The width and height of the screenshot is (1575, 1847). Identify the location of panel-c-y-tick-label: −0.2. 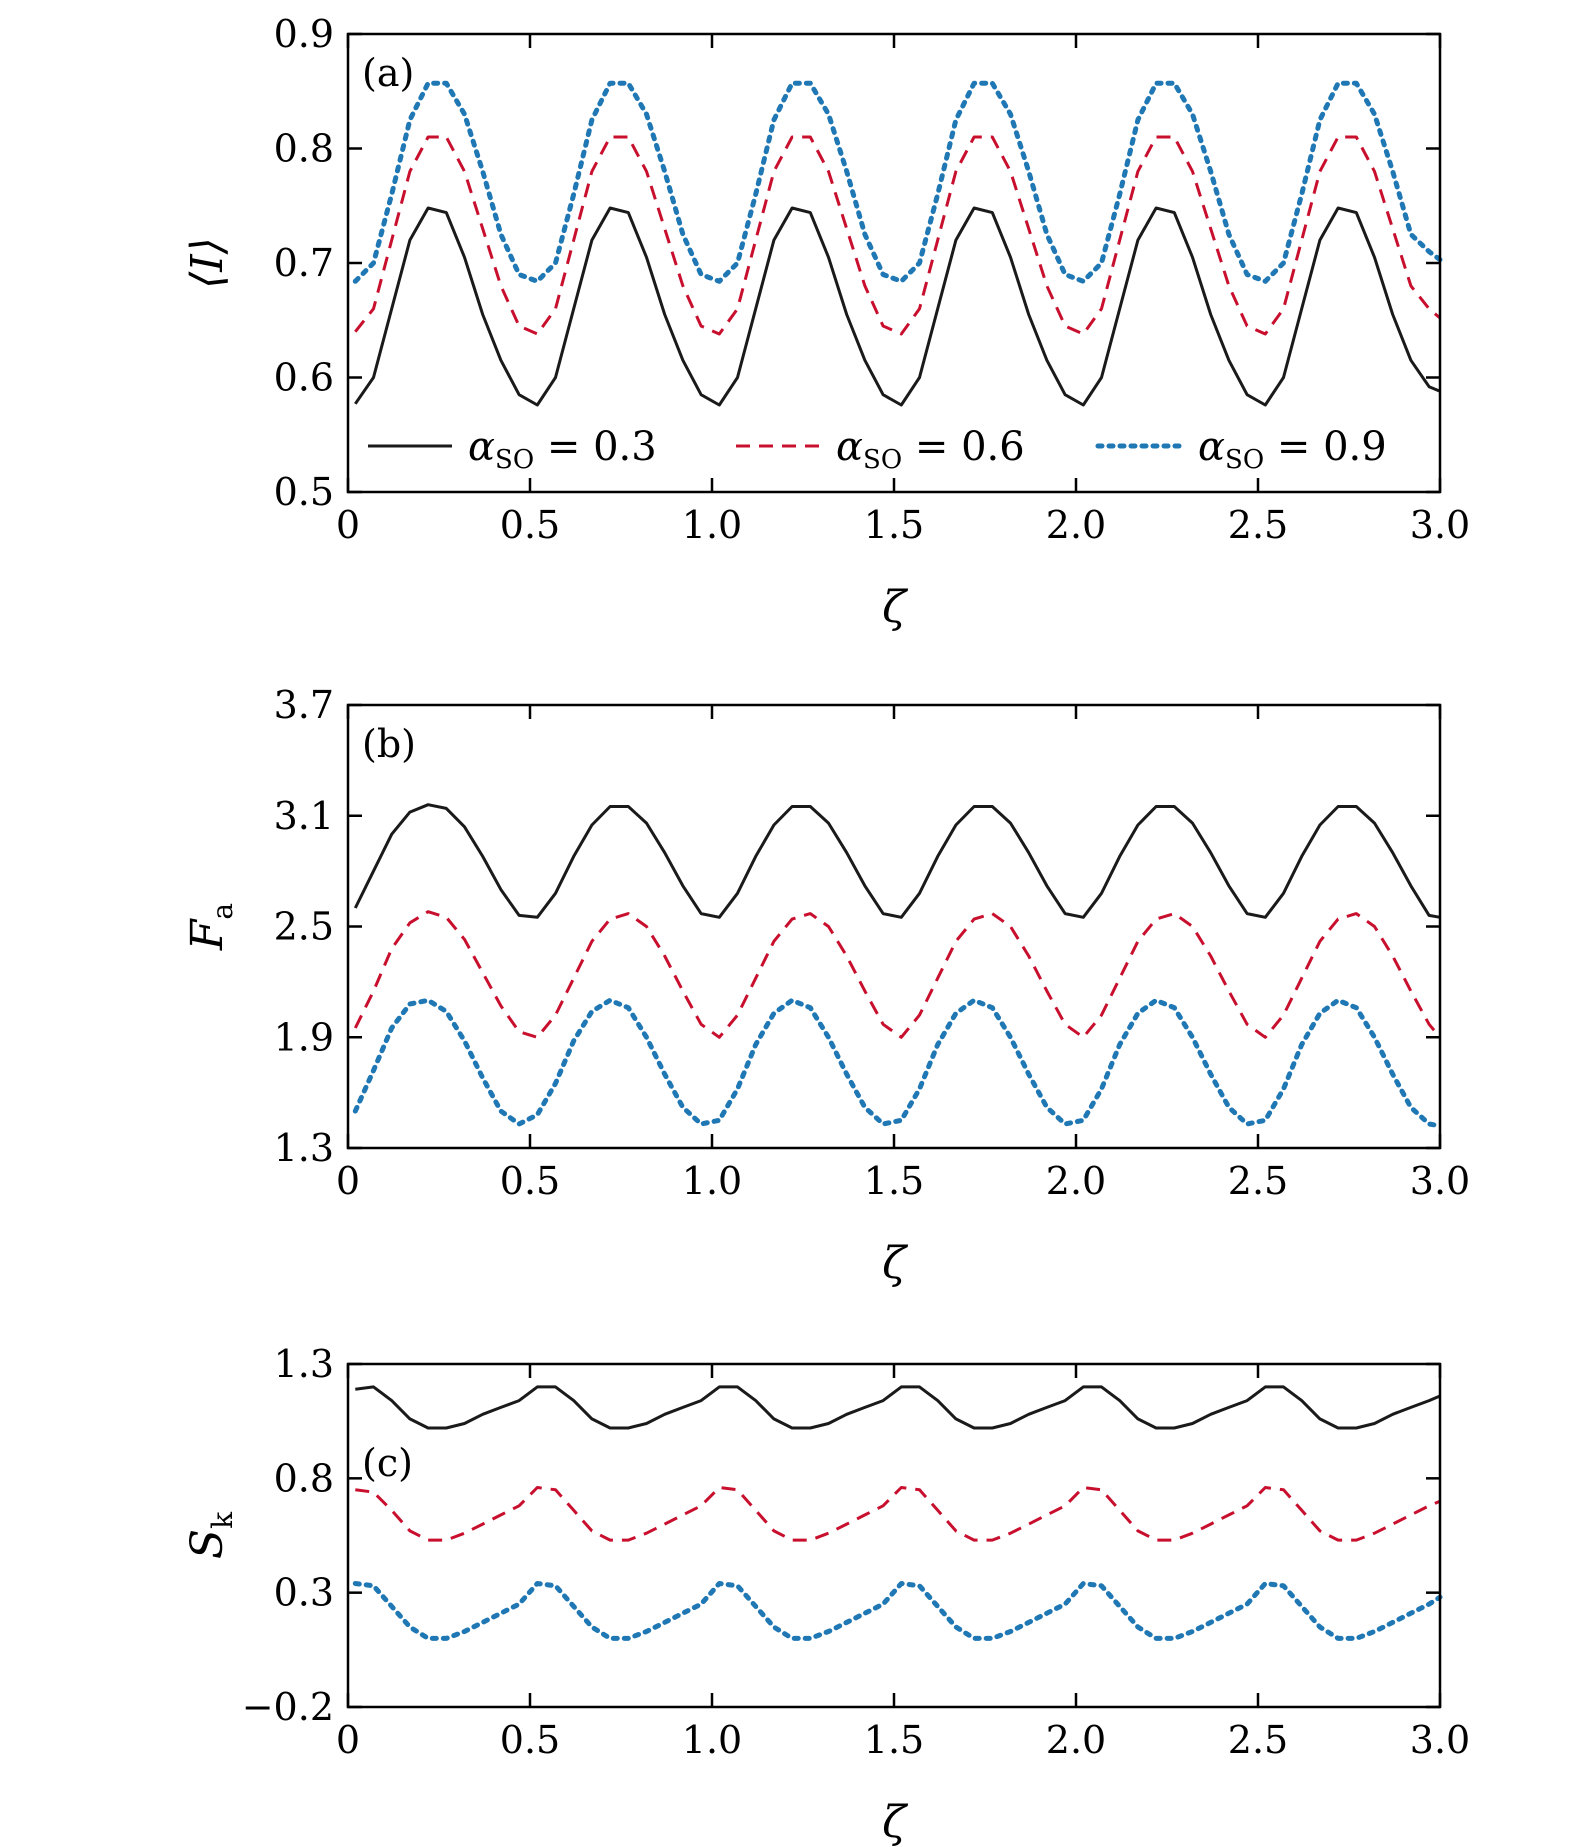
(288, 1707).